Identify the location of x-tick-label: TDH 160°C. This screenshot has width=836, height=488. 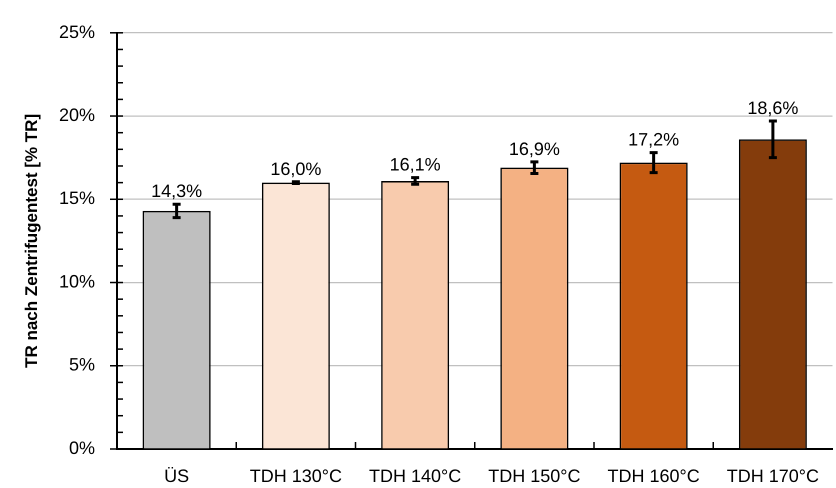
(654, 476).